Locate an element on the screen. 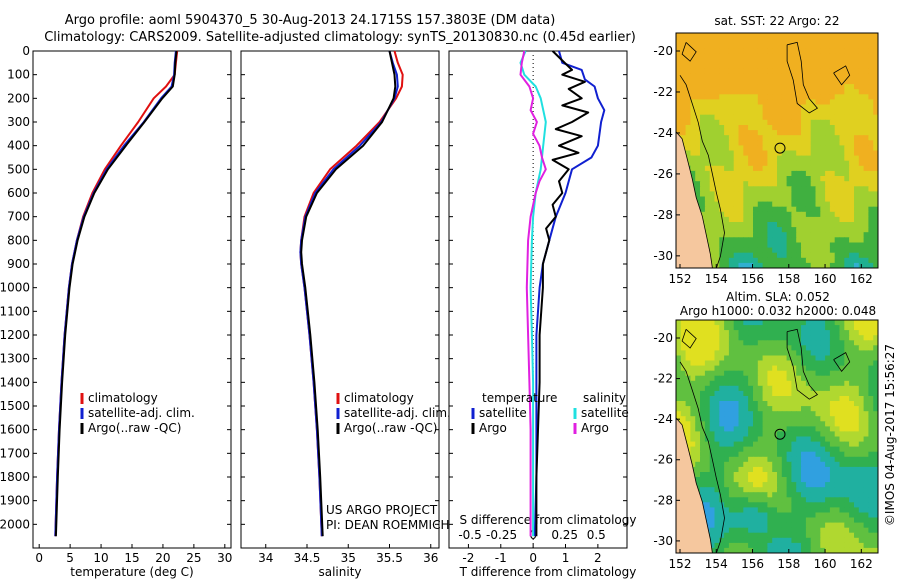  x-tick-label: 35 is located at coordinates (348, 558).